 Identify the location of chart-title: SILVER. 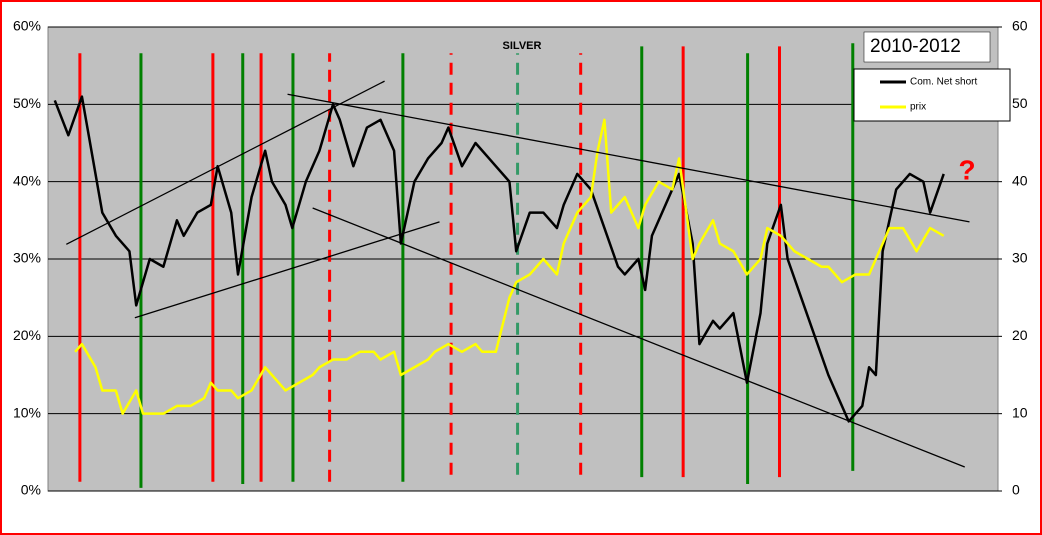
(522, 46).